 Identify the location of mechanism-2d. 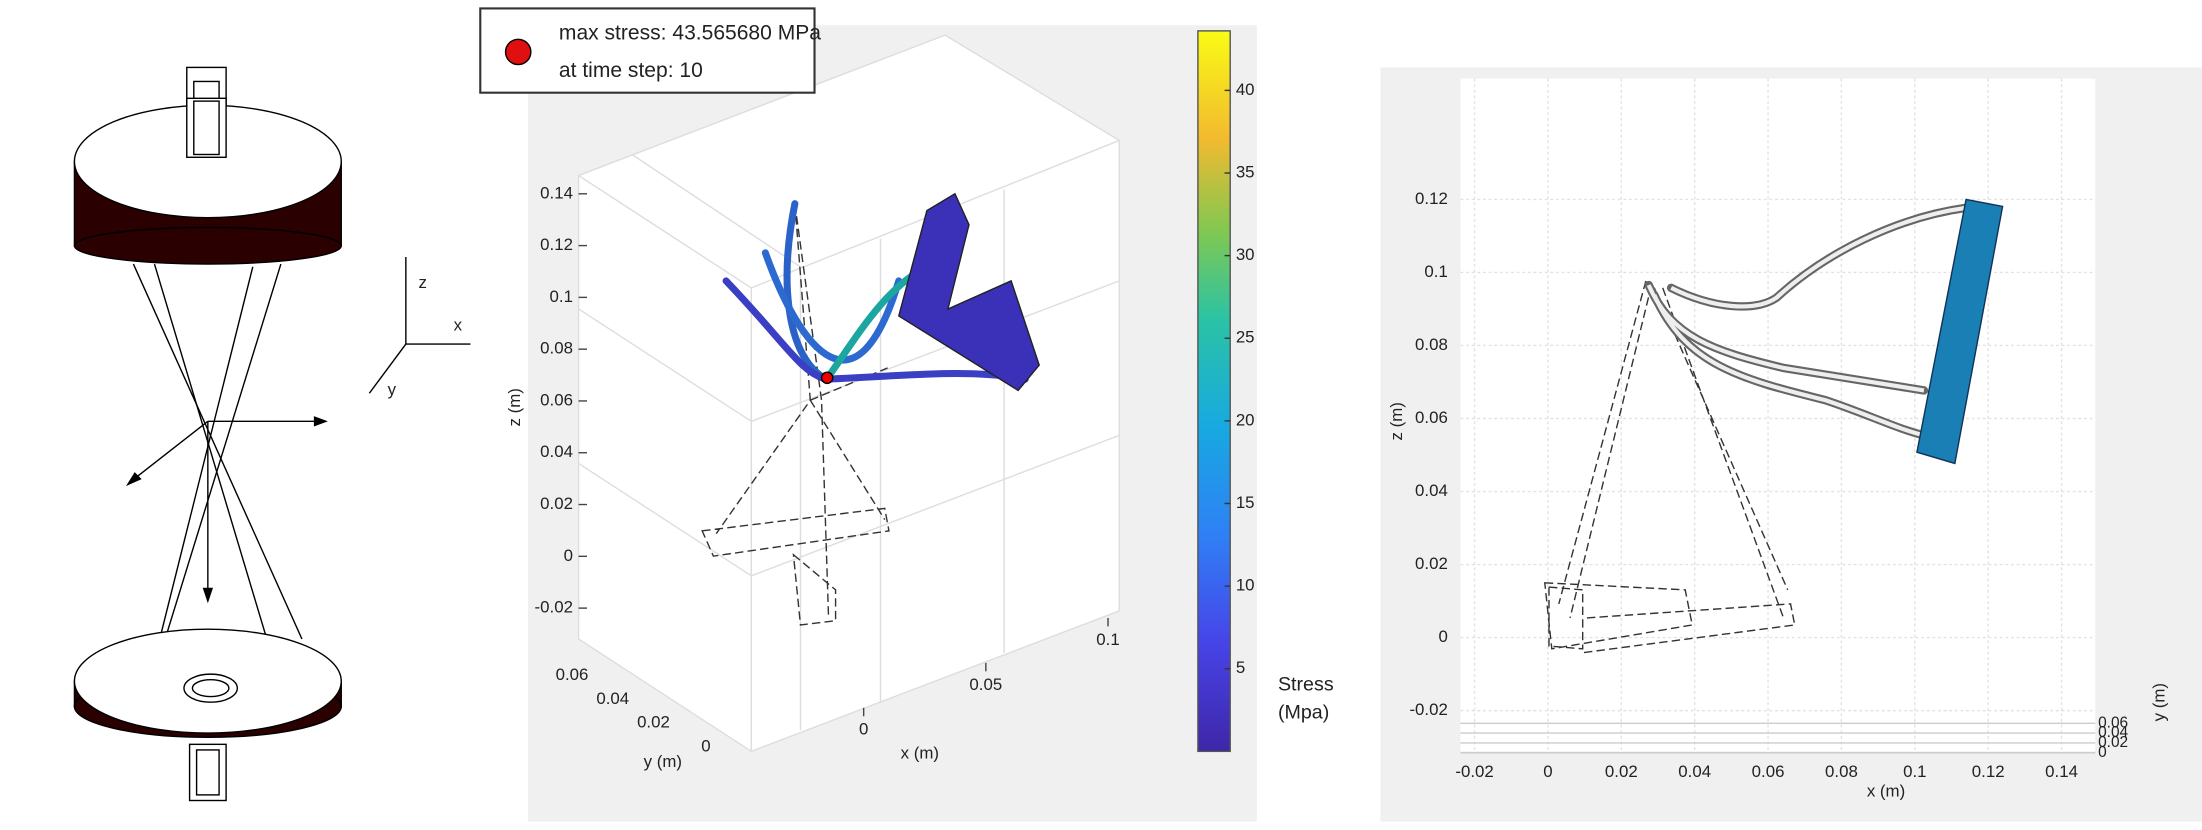
(1773, 426).